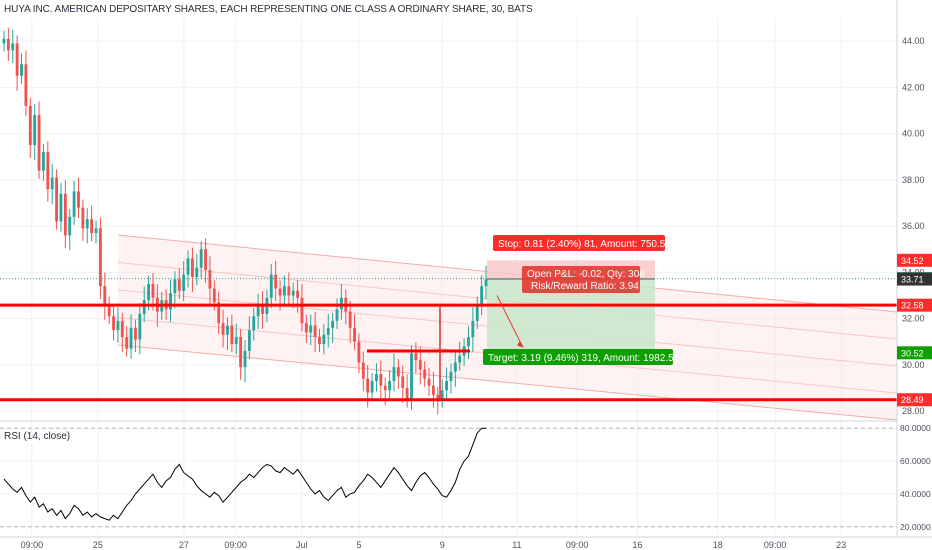  I want to click on time-tick-label: 25, so click(98, 545).